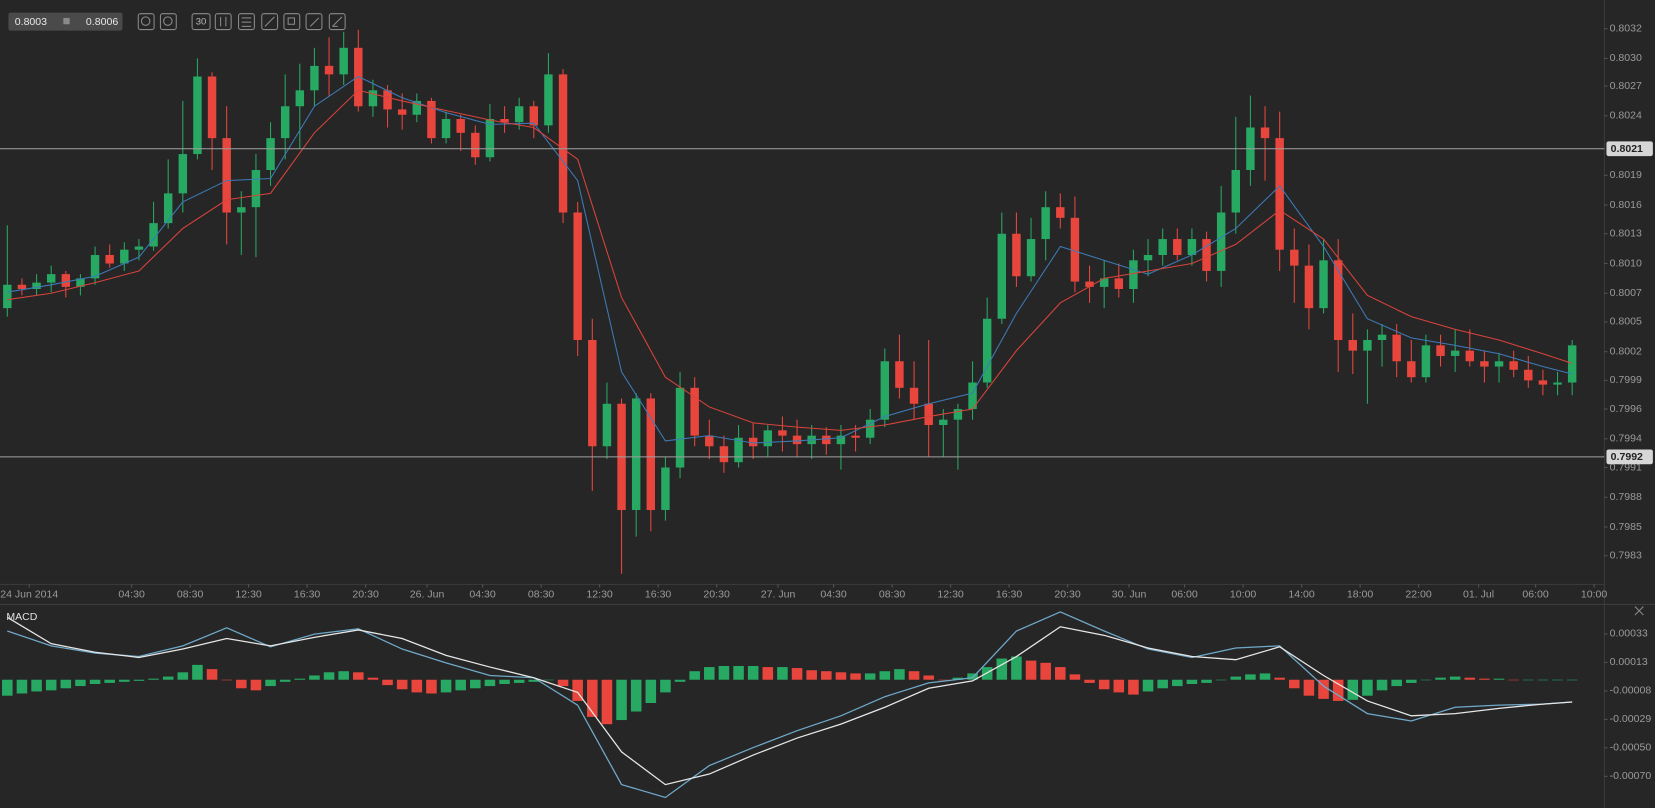  I want to click on x-tick-label: 16:30, so click(307, 595).